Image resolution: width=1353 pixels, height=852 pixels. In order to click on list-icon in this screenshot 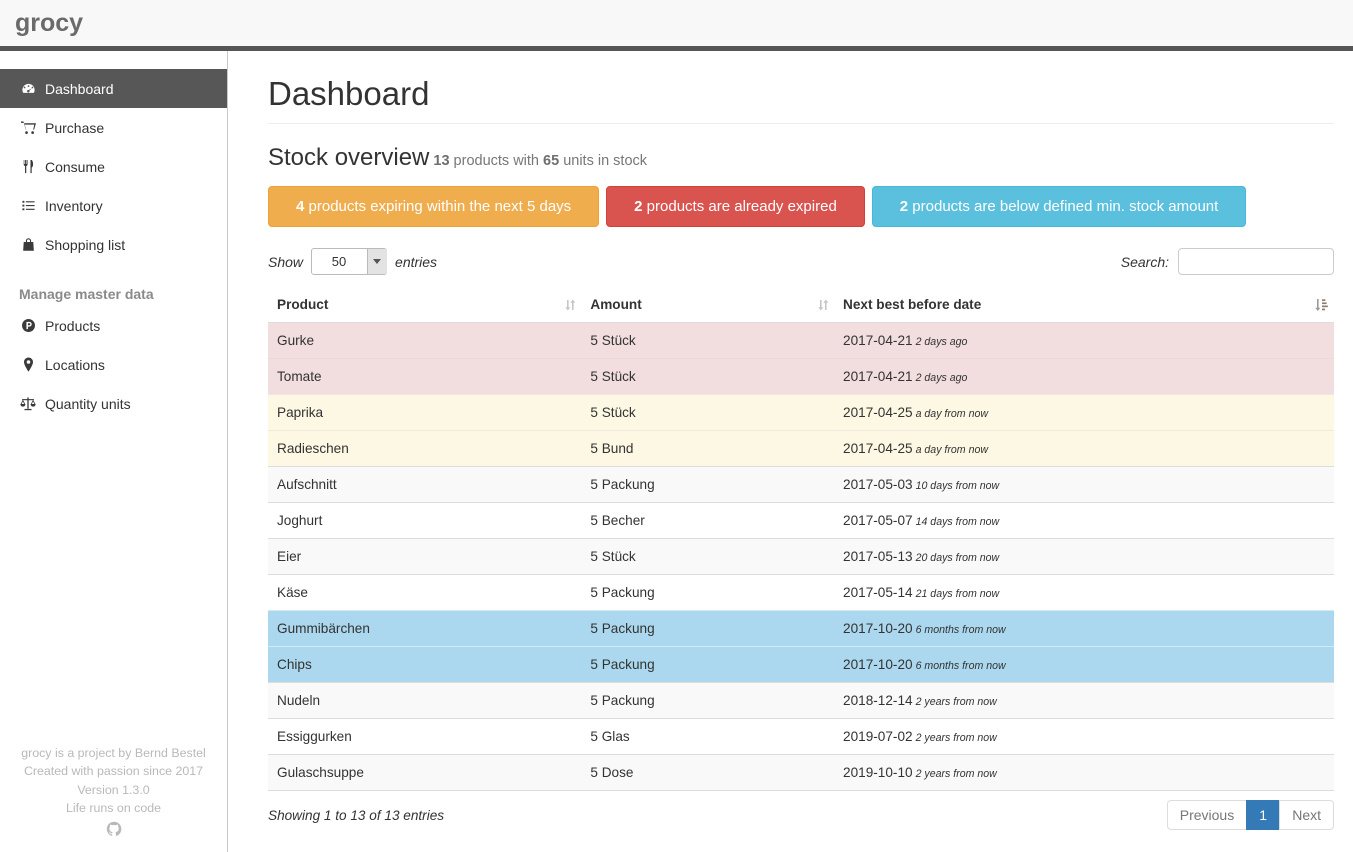, I will do `click(28, 205)`.